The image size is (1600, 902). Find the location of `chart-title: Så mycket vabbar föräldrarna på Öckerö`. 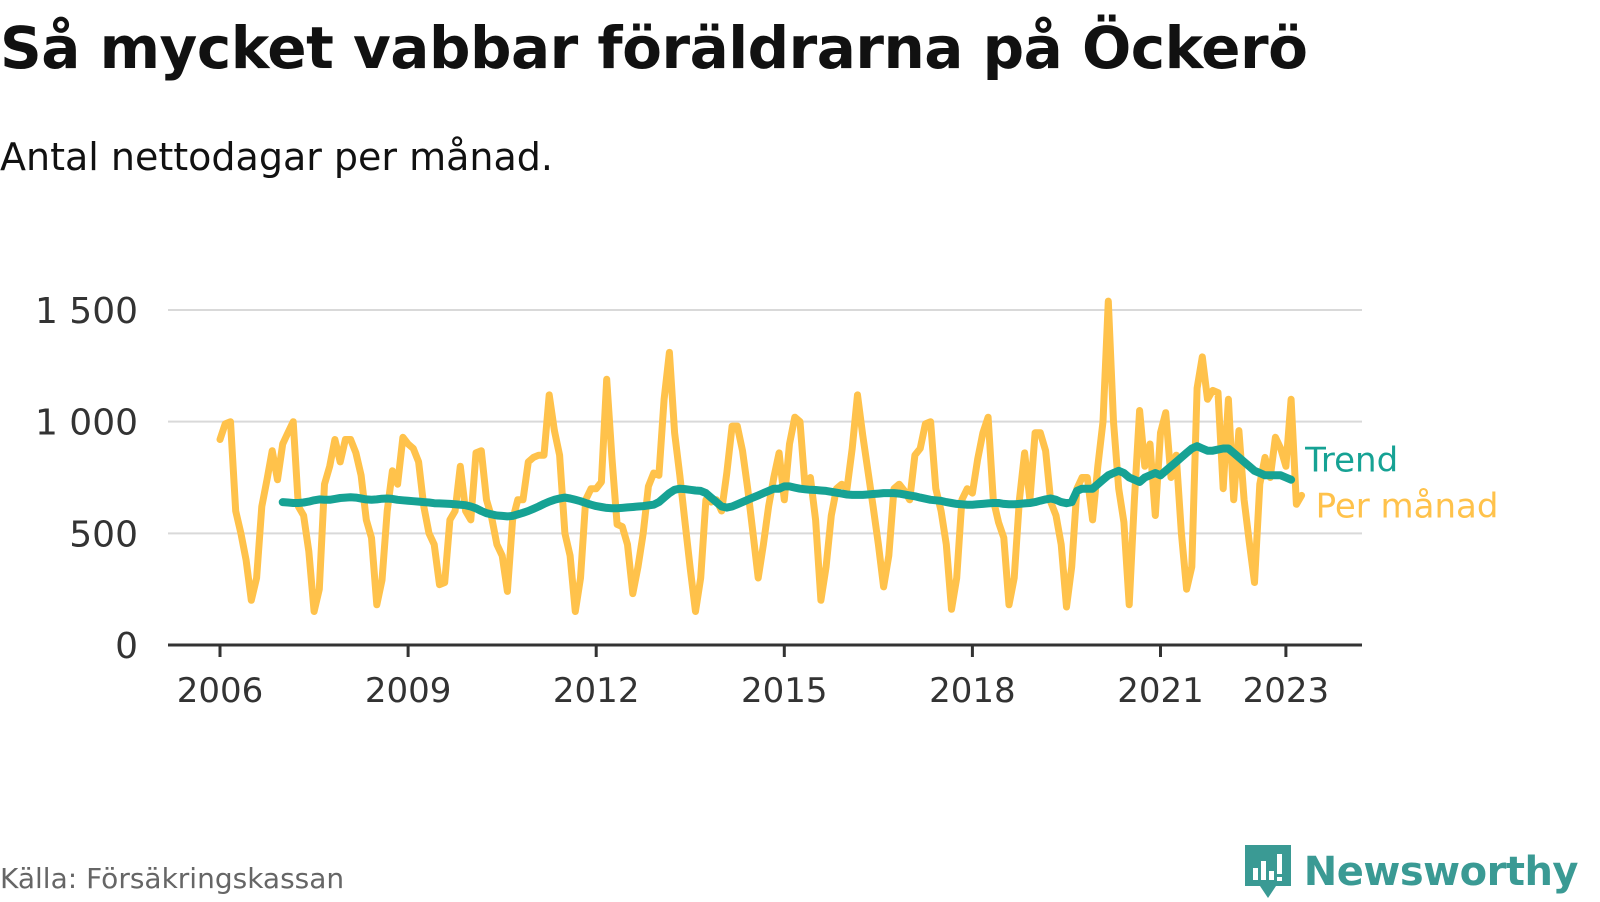

chart-title: Så mycket vabbar föräldrarna på Öckerö is located at coordinates (654, 48).